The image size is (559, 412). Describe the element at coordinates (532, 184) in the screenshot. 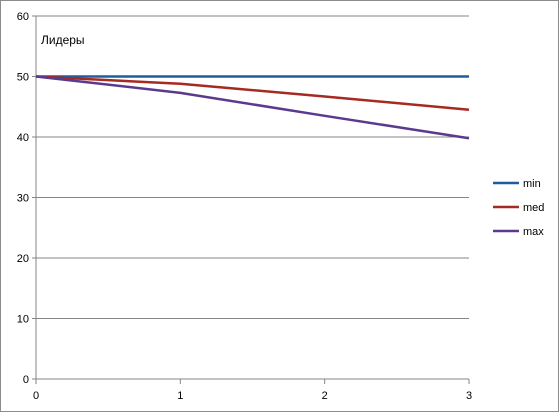

I see `legend-label-min: min` at that location.